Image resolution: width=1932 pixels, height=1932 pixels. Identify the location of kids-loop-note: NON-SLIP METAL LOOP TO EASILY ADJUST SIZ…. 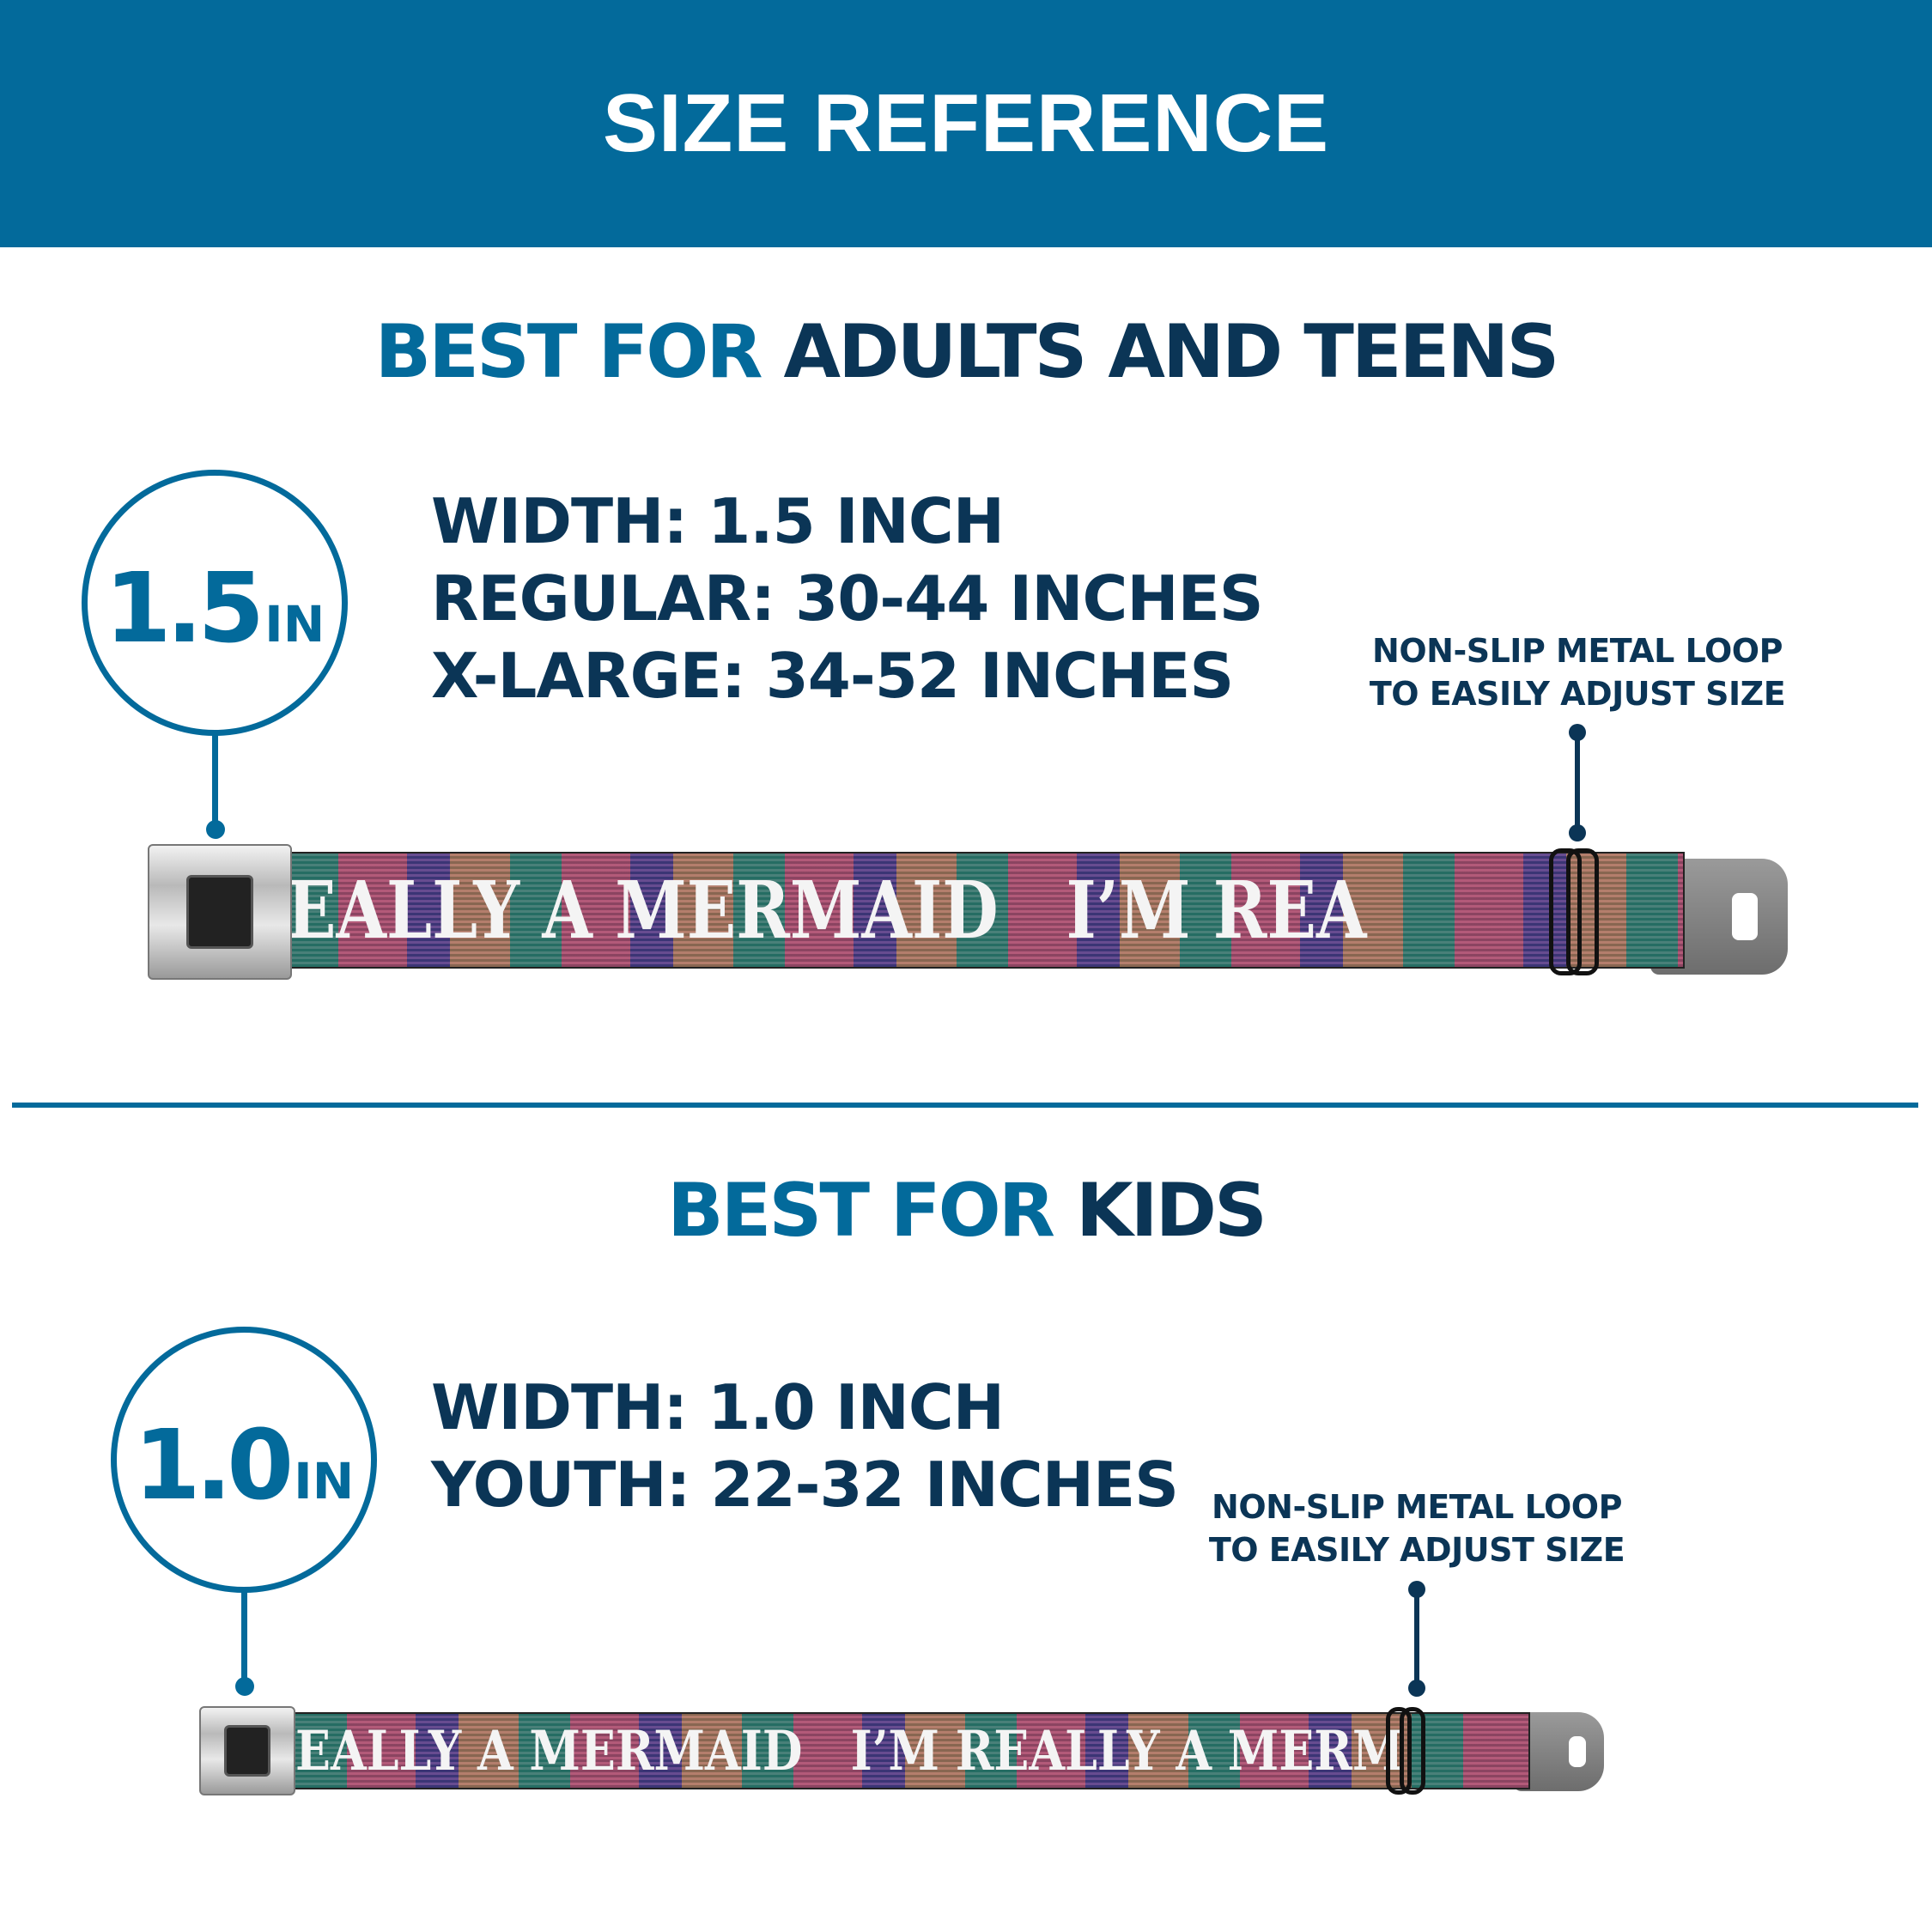
(1416, 1528).